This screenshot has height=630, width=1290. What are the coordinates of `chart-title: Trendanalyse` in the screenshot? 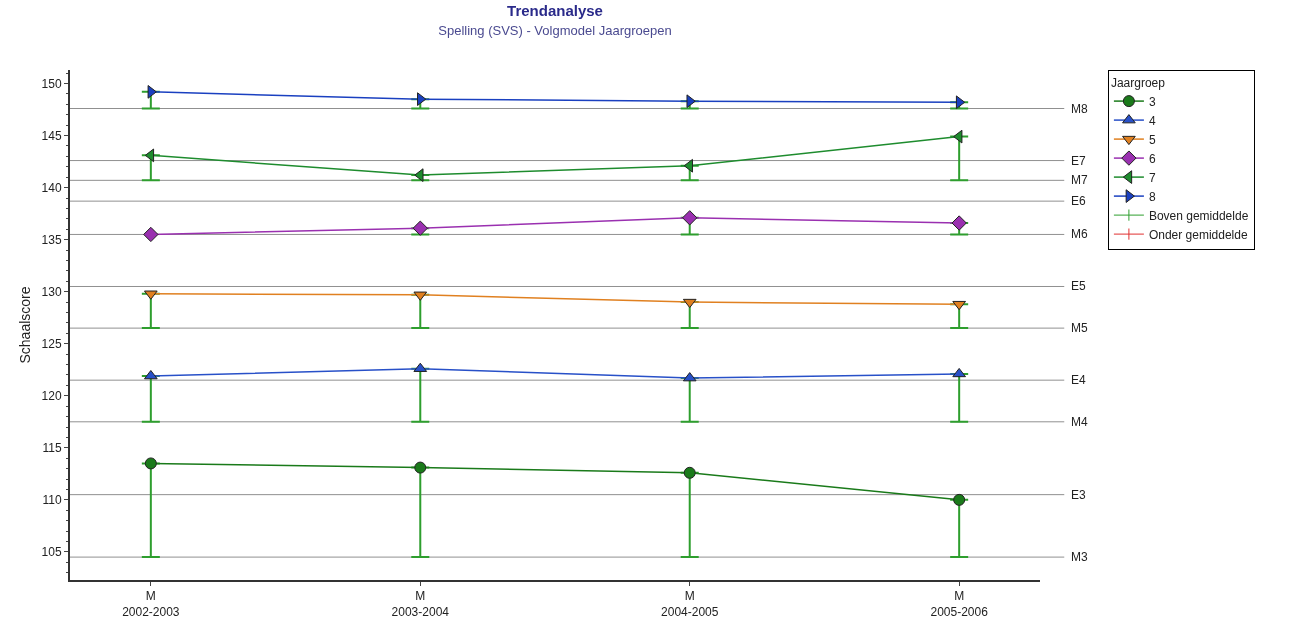 It's located at (555, 10).